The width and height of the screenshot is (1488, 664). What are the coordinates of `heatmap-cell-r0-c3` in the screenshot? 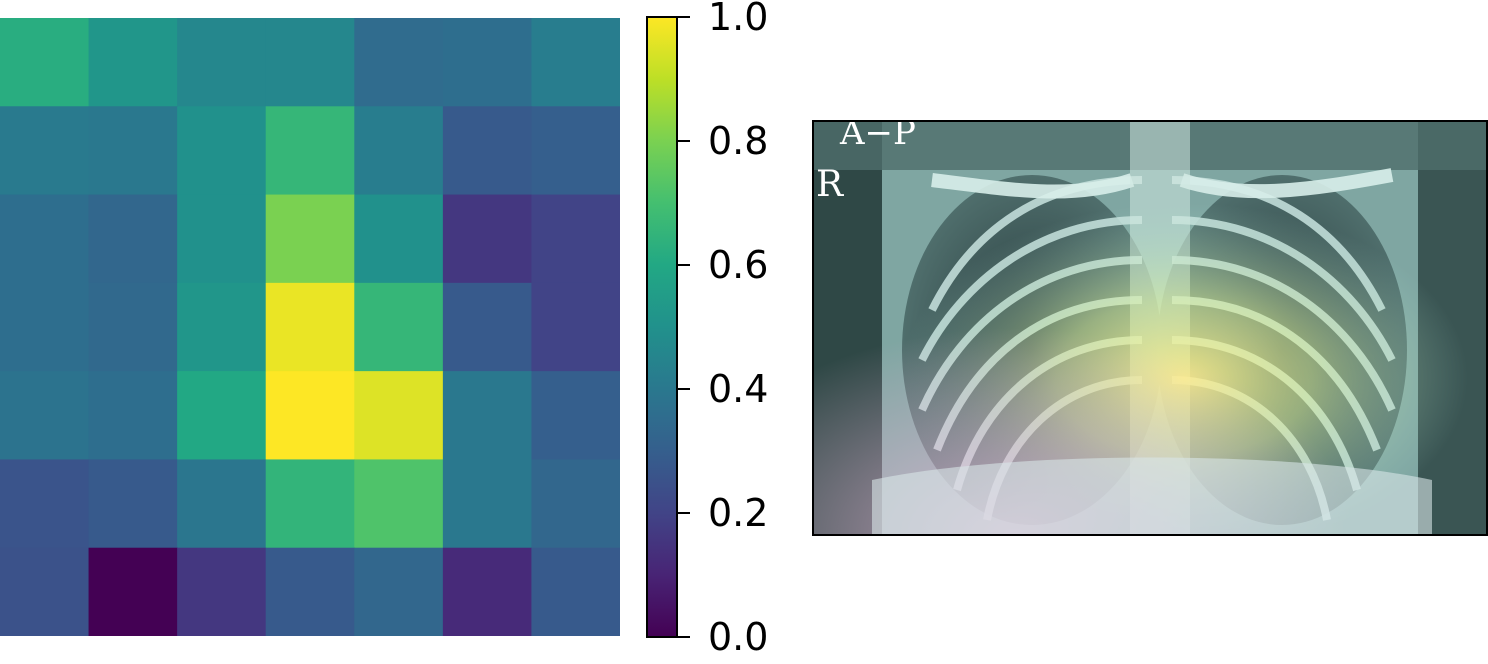 It's located at (310, 62).